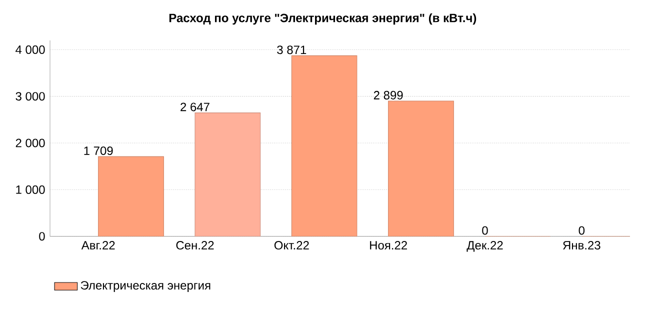 The height and width of the screenshot is (327, 646). I want to click on x-tick-label: Янв.23, so click(581, 245).